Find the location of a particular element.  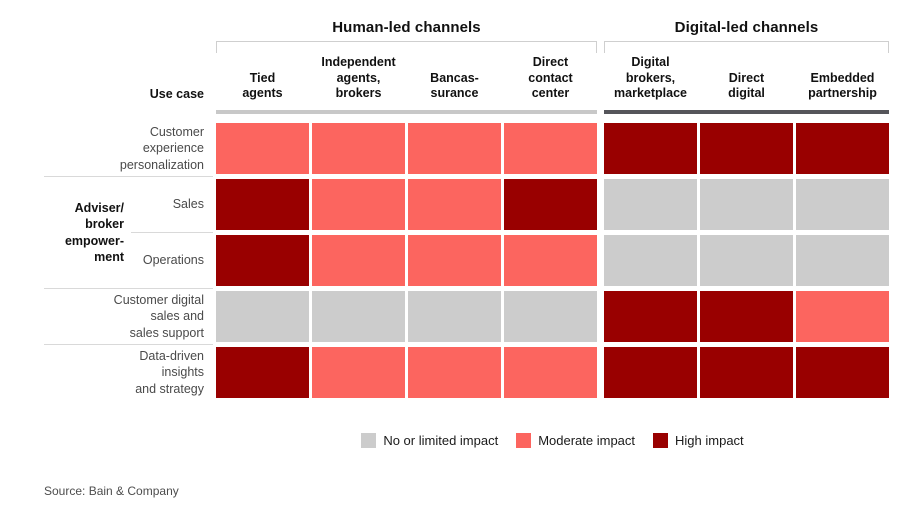

row-label-data-driven-insights-strategy: Data-driven insights and strategy is located at coordinates (169, 372).